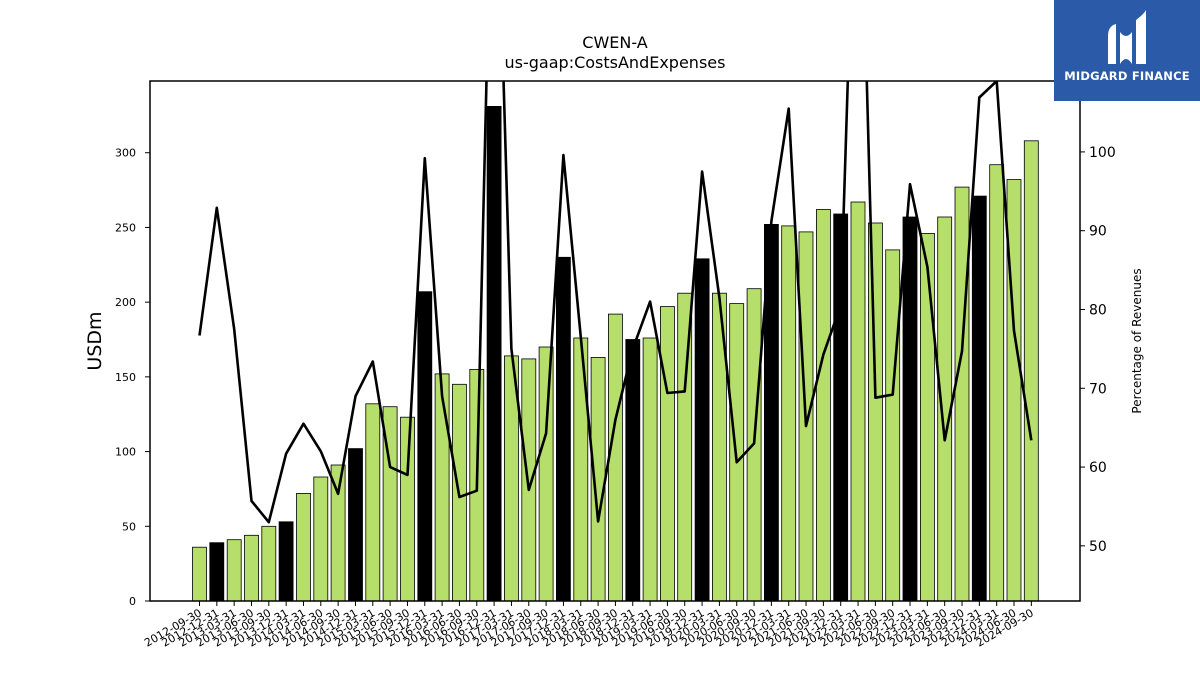 The image size is (1200, 675). Describe the element at coordinates (125, 377) in the screenshot. I see `y-tick-label: 150` at that location.